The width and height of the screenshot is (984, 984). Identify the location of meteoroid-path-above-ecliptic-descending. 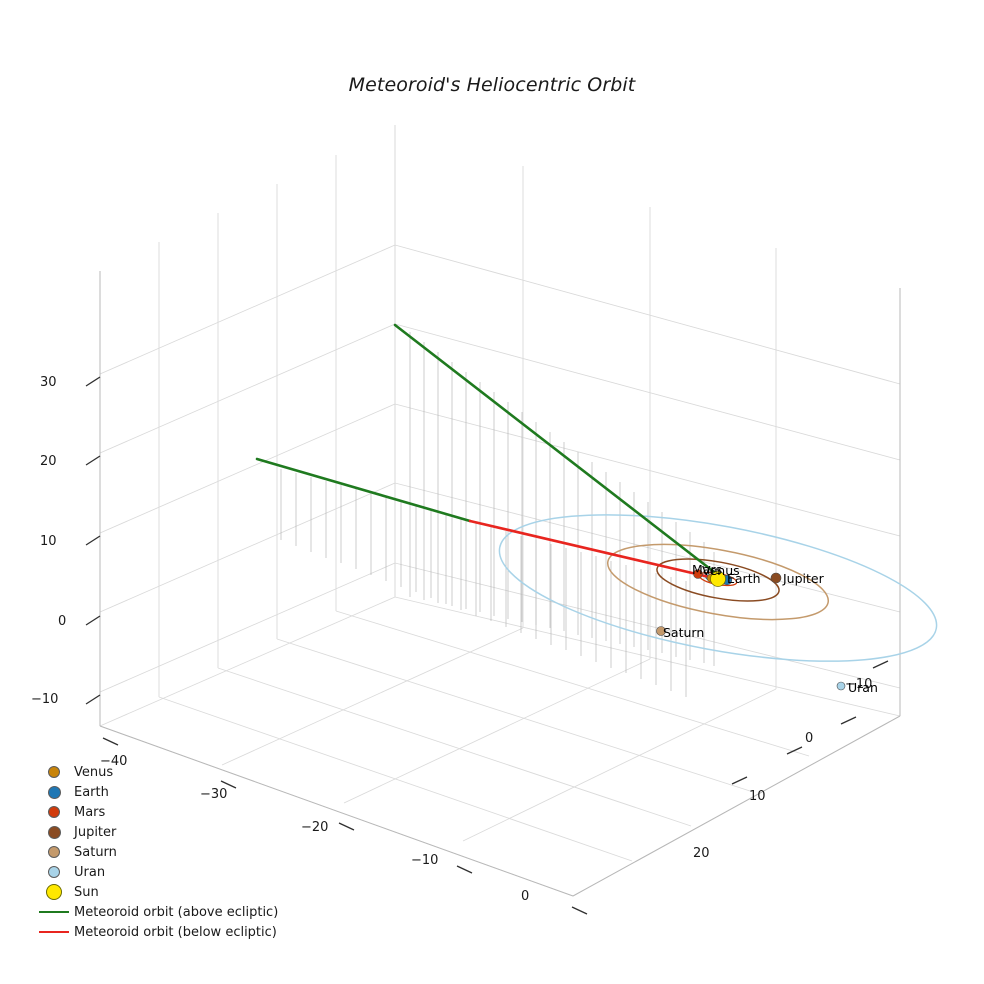
(556, 450).